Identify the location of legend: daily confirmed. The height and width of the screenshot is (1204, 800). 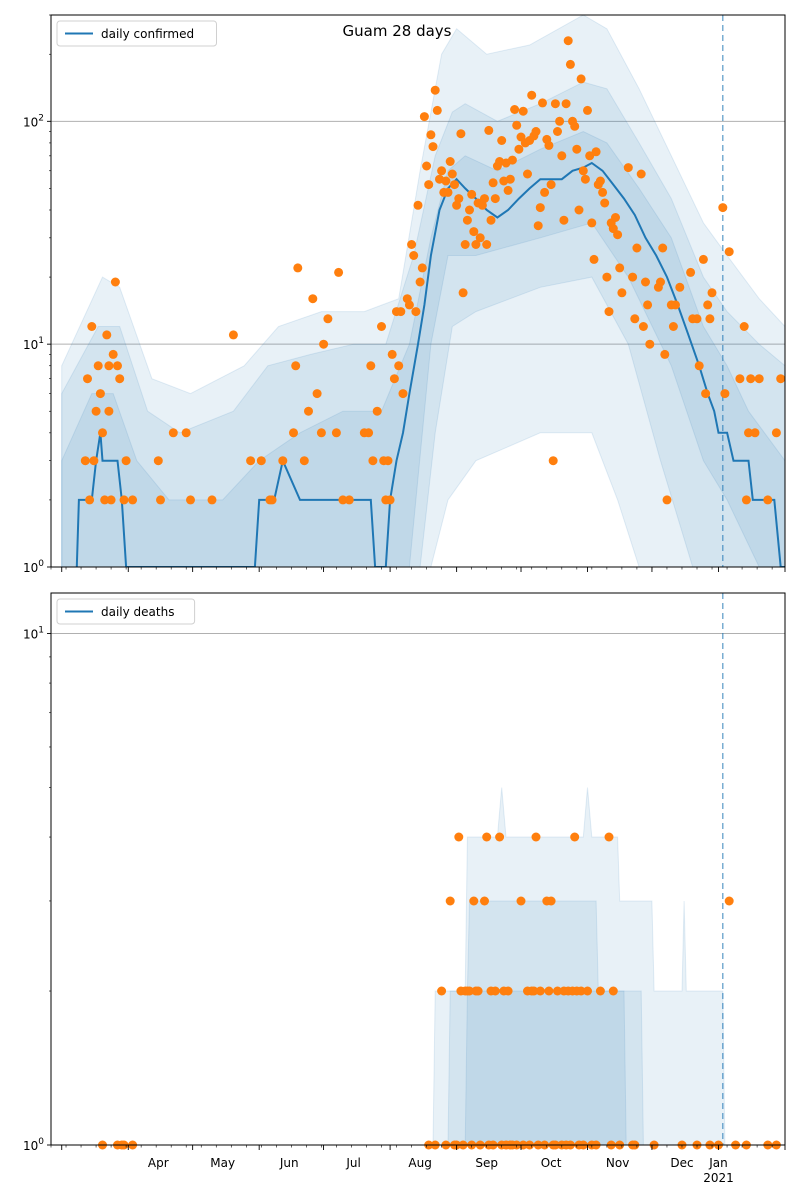
(136, 33).